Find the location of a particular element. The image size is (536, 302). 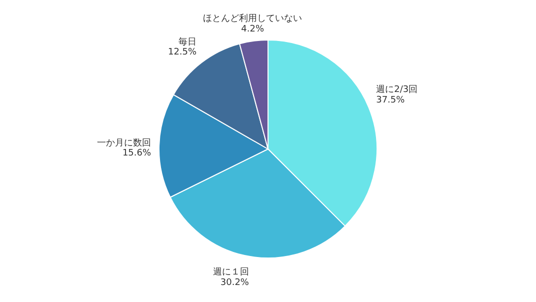

slice-label: 週に１回 is located at coordinates (230, 272).